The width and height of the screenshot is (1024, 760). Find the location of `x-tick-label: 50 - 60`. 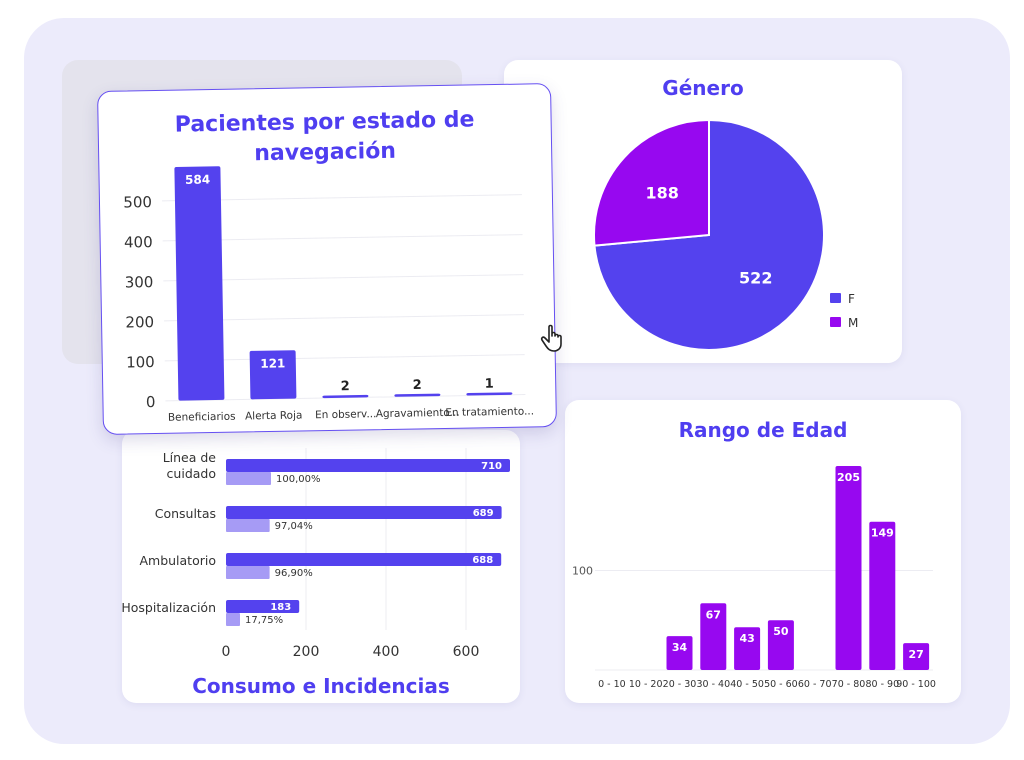

x-tick-label: 50 - 60 is located at coordinates (781, 684).